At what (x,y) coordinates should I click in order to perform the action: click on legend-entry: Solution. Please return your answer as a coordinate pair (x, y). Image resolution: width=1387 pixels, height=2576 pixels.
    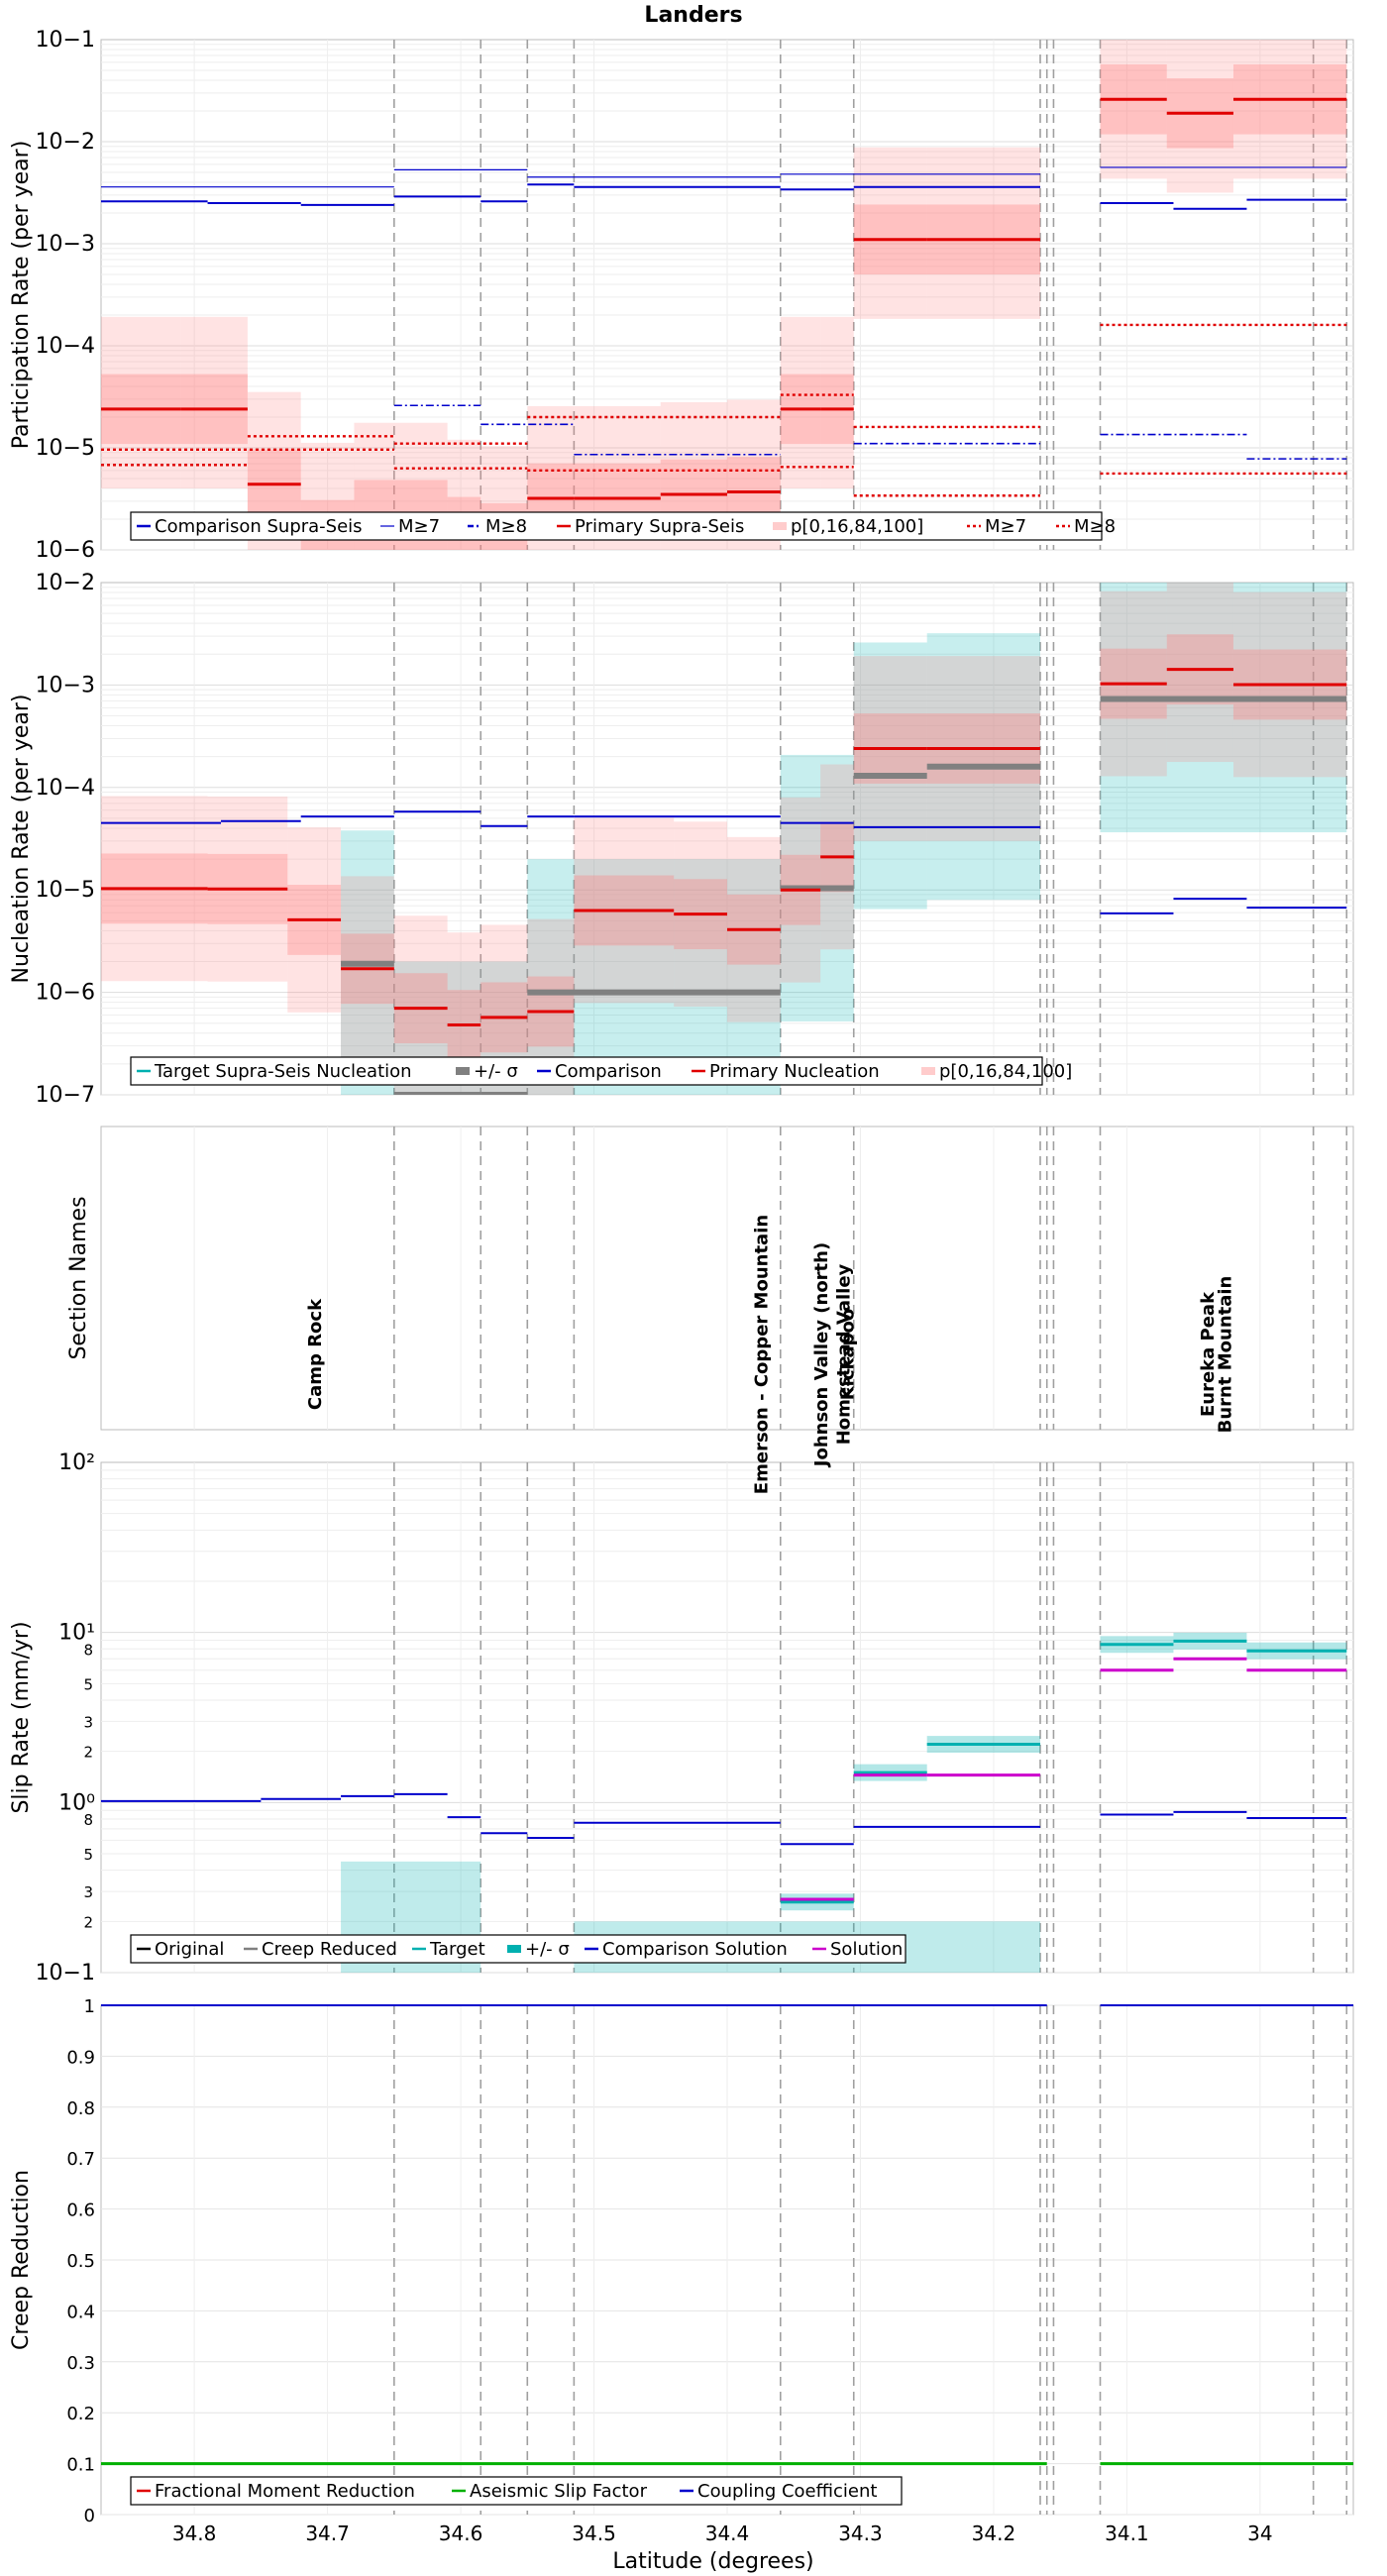
    Looking at the image, I should click on (866, 1949).